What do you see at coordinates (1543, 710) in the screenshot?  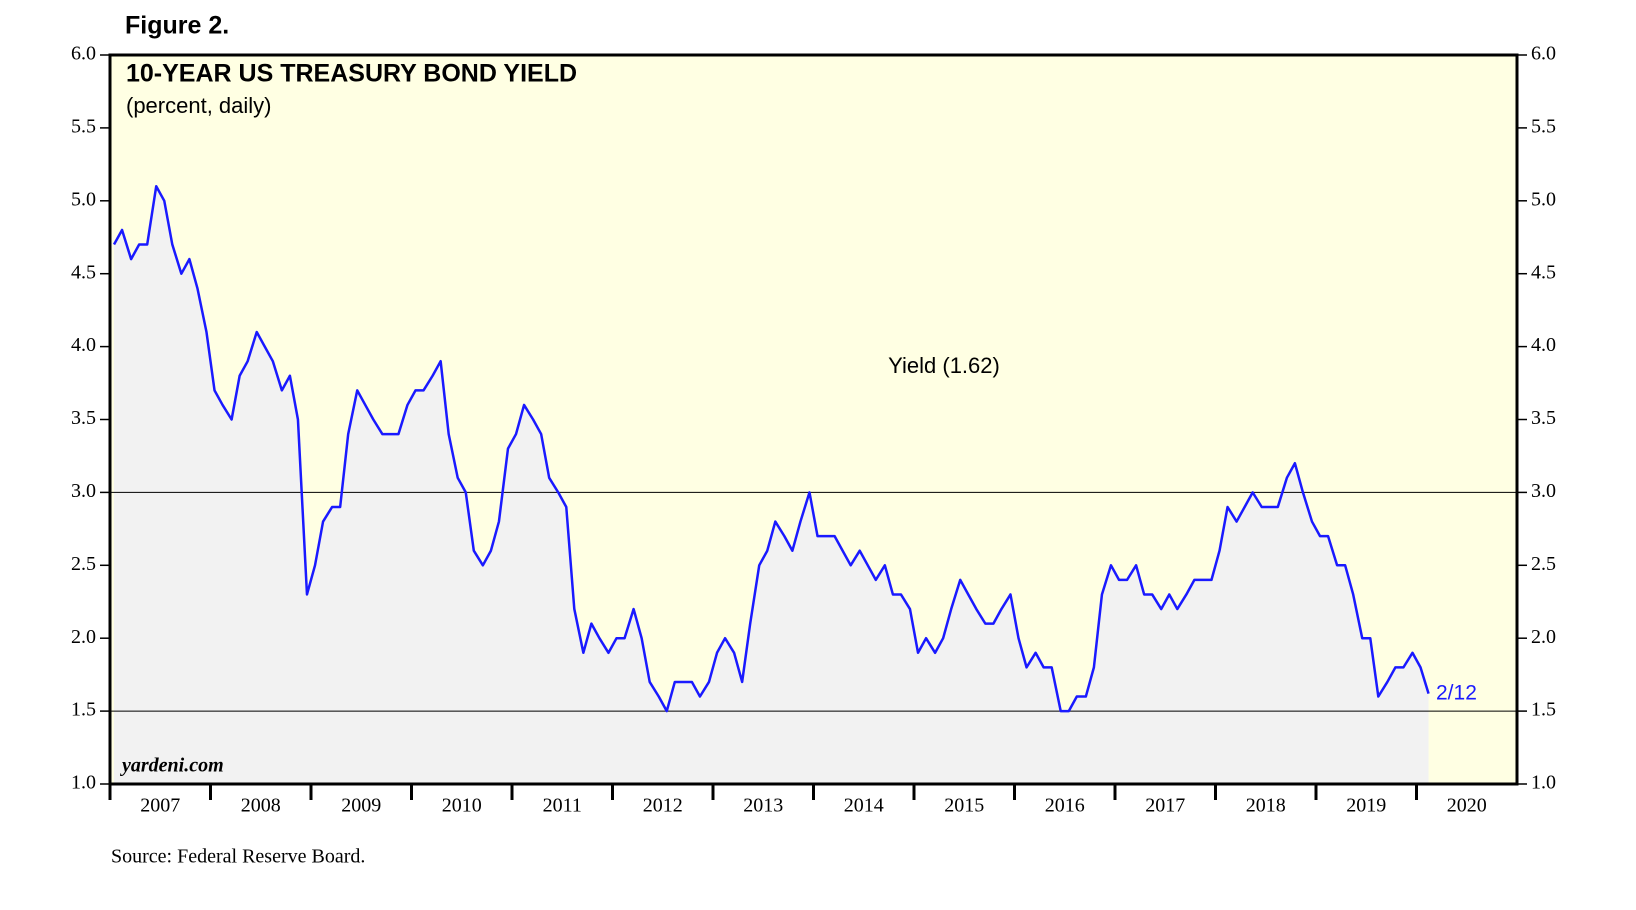 I see `y2-tick-label: 1.5` at bounding box center [1543, 710].